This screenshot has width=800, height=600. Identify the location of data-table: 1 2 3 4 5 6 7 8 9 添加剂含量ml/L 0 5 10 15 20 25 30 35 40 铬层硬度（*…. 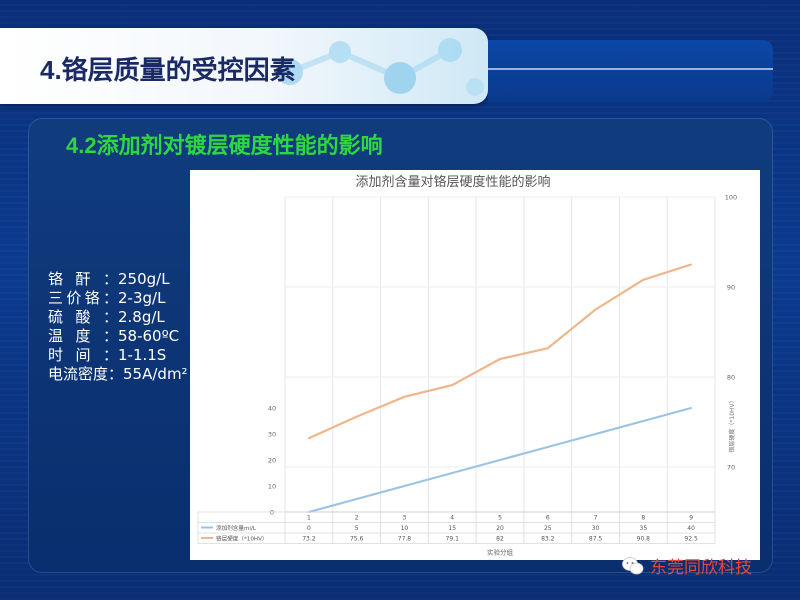
(456, 527).